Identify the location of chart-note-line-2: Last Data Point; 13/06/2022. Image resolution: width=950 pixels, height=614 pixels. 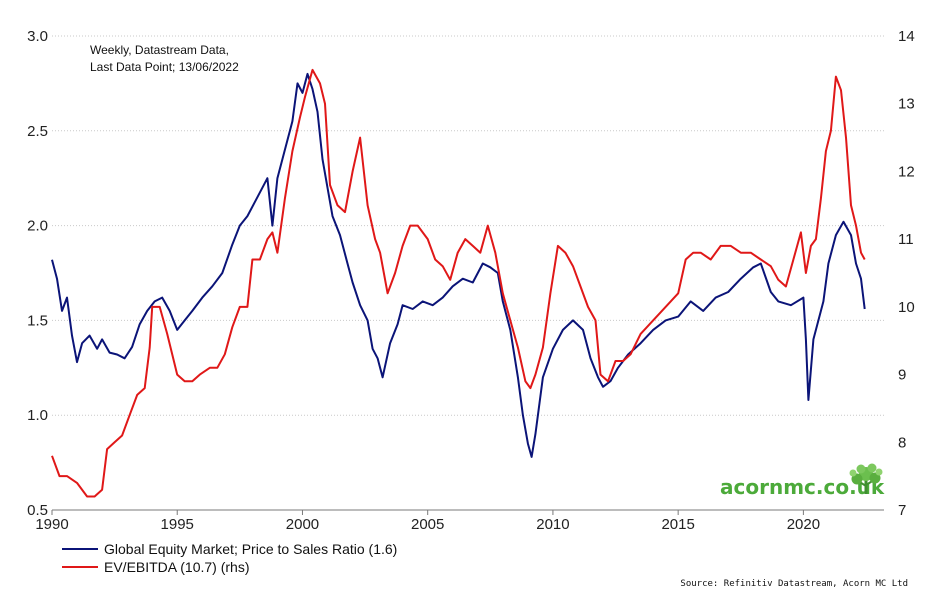
(164, 67).